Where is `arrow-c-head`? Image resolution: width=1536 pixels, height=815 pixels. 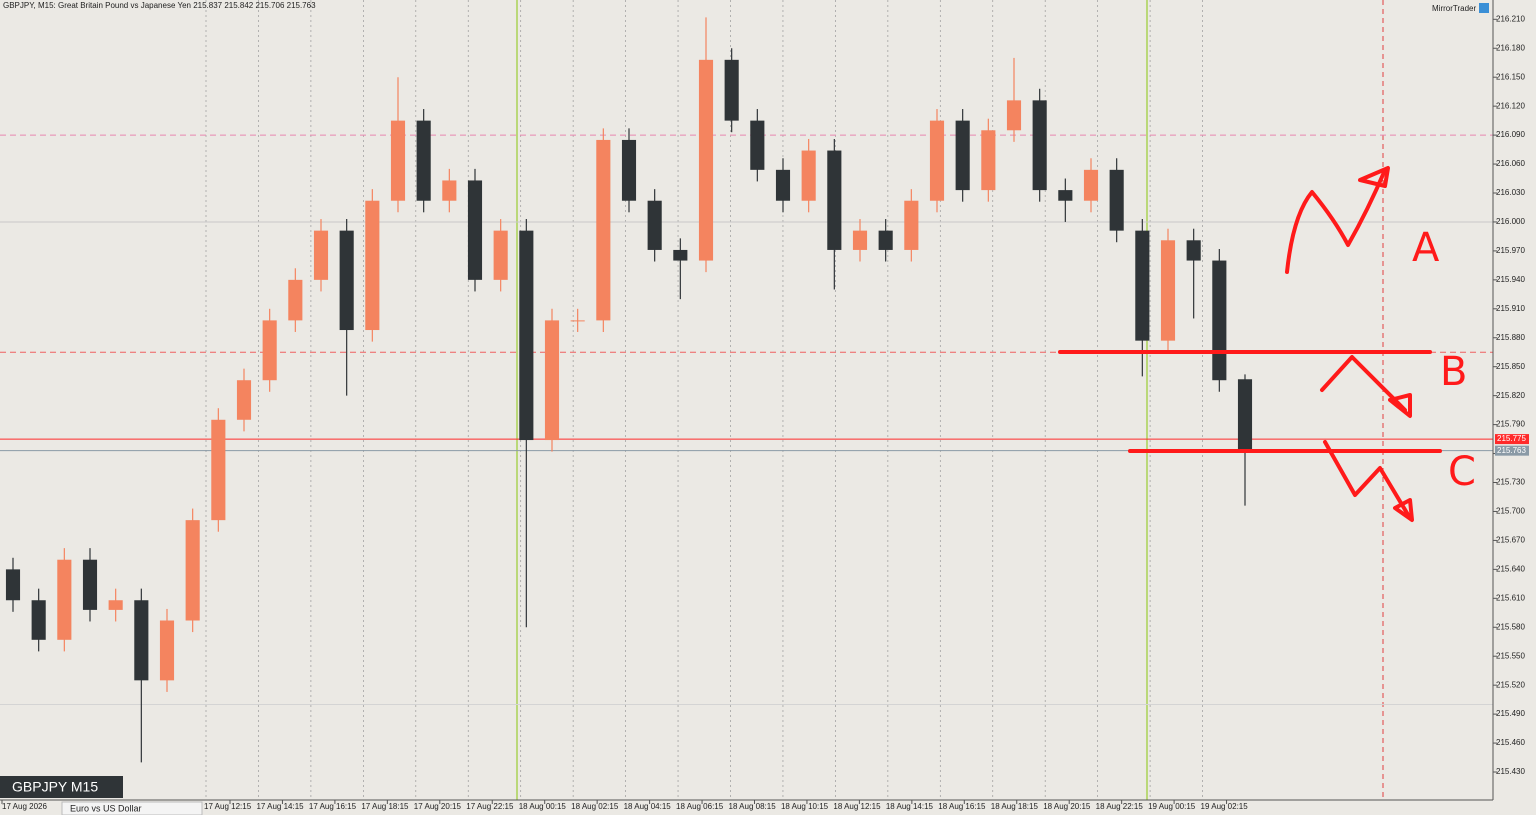
arrow-c-head is located at coordinates (1403, 510).